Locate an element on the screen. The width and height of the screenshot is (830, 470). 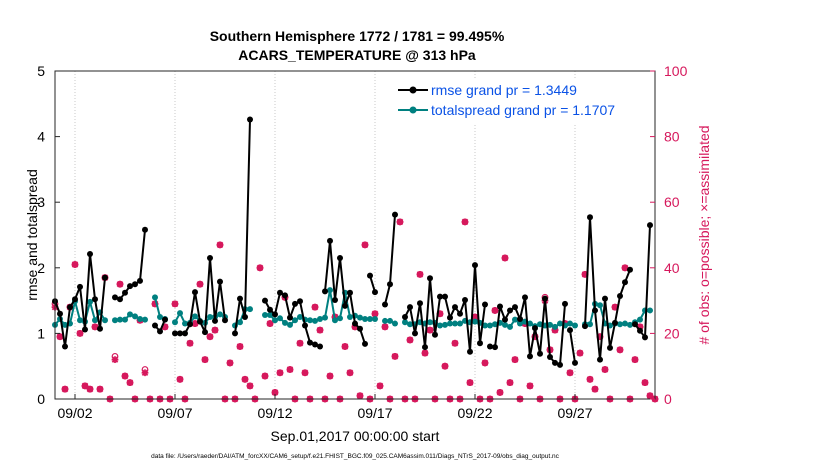
legend-spread-label: totalspread grand pr = 1.1707 is located at coordinates (523, 110).